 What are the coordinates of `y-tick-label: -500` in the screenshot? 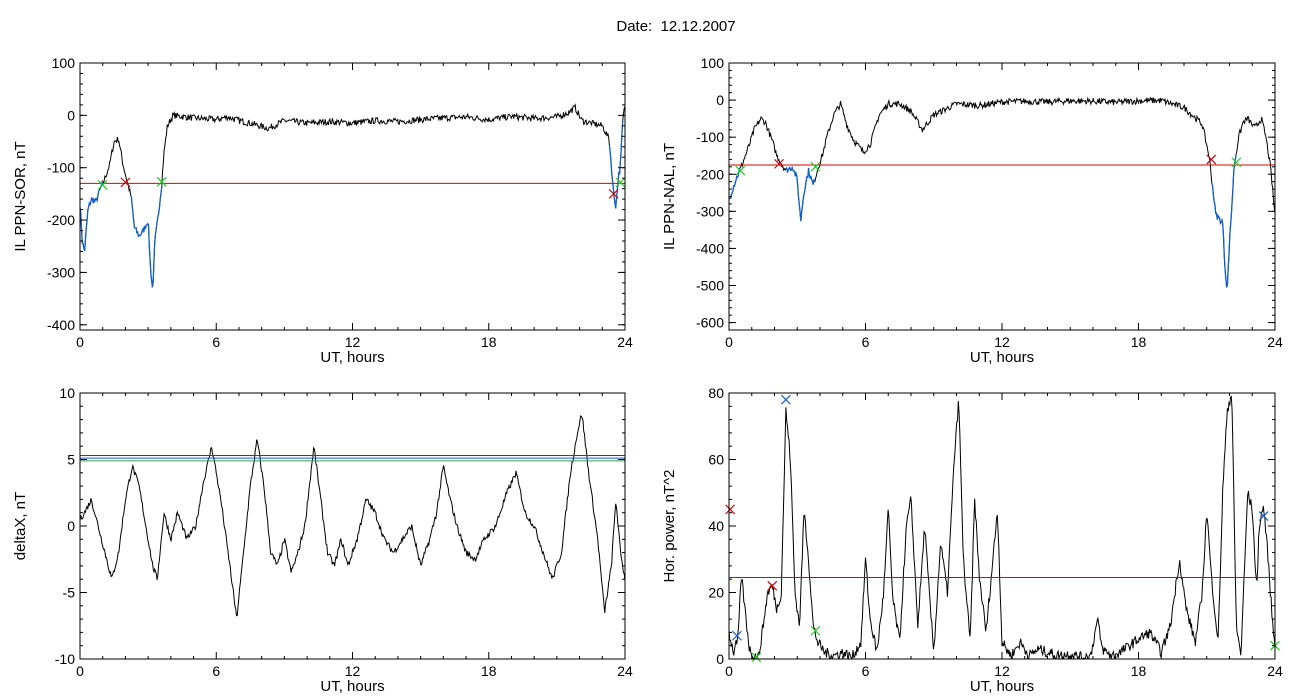 It's located at (710, 286).